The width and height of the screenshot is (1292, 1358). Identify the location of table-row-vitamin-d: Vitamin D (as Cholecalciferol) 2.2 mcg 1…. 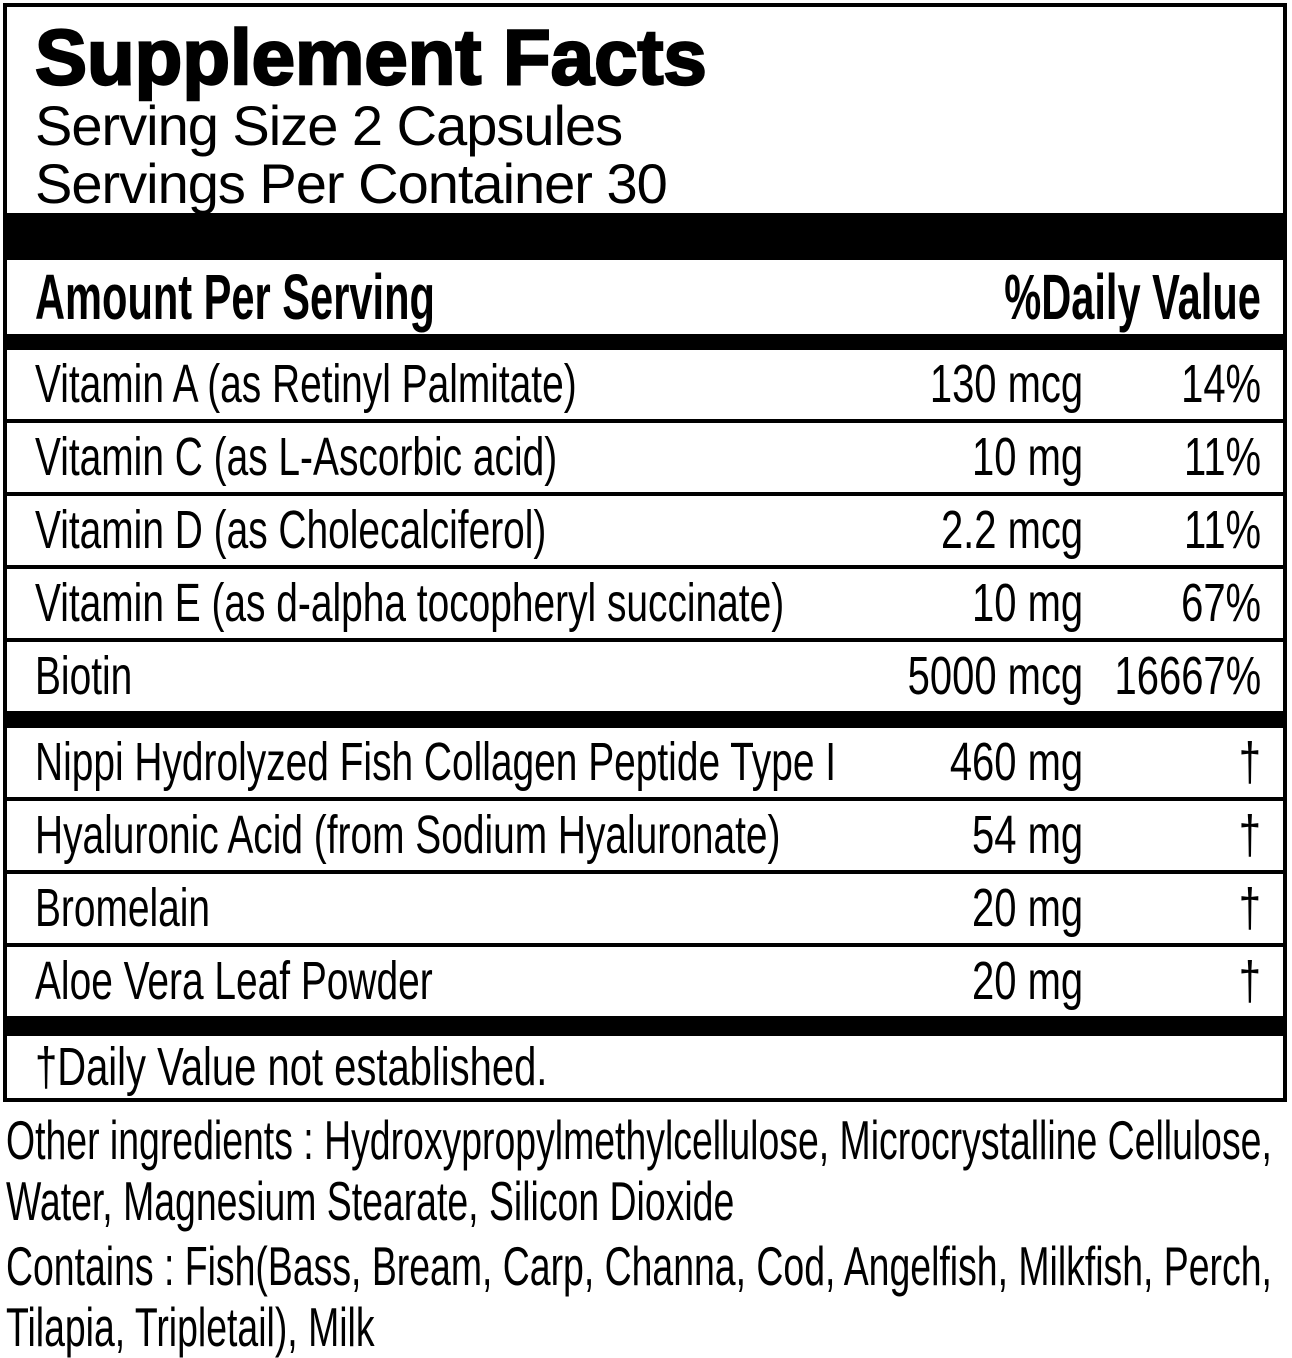
(645, 528).